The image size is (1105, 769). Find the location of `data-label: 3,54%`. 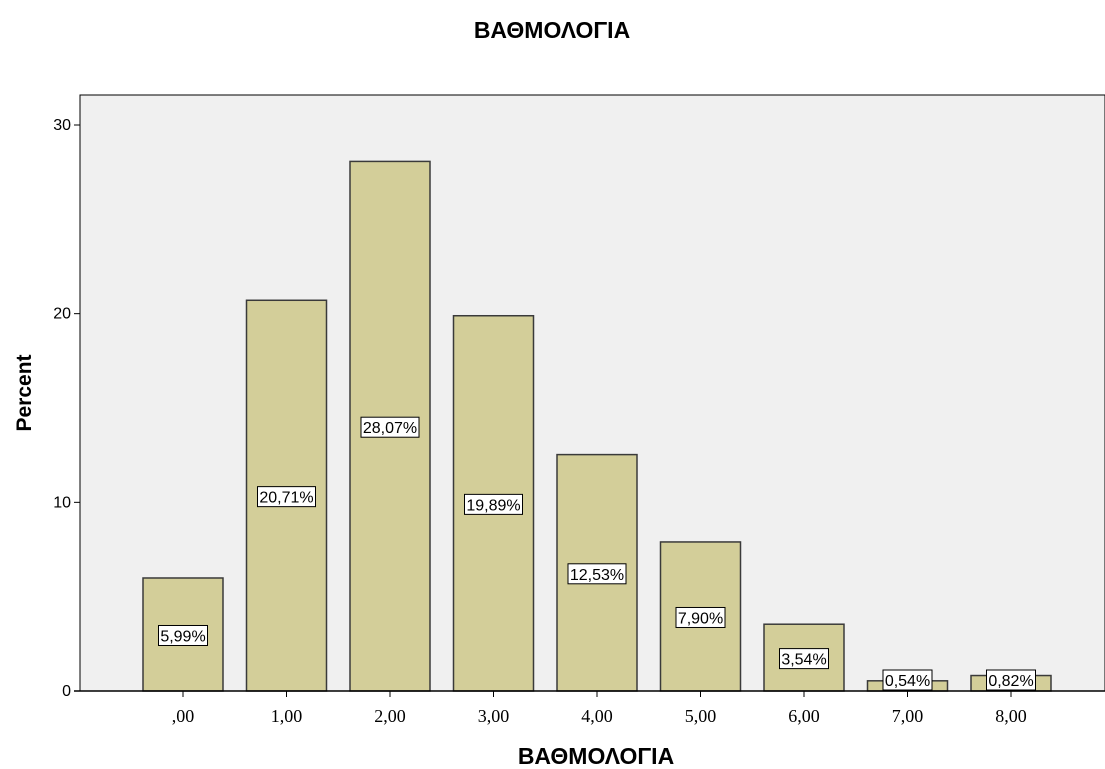

data-label: 3,54% is located at coordinates (803, 660).